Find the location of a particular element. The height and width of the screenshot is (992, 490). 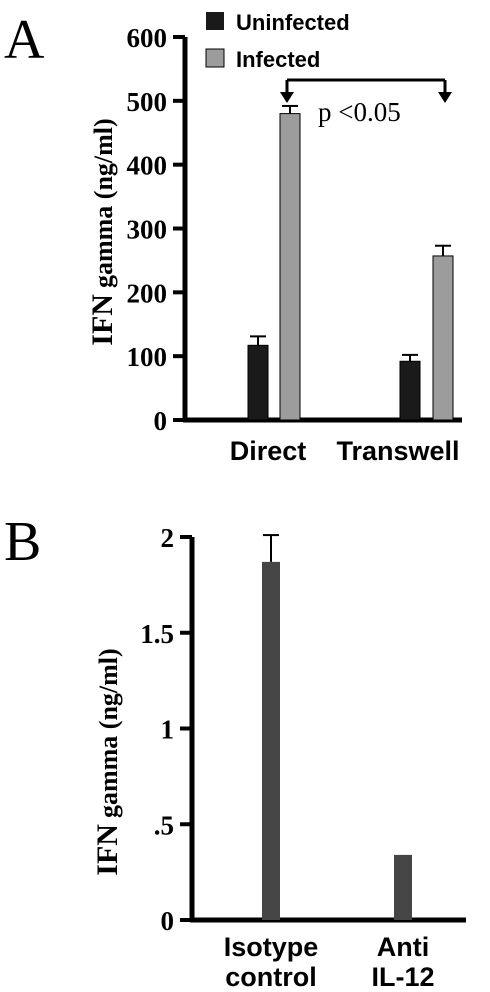

y-tick-label: 200 is located at coordinates (147, 293).